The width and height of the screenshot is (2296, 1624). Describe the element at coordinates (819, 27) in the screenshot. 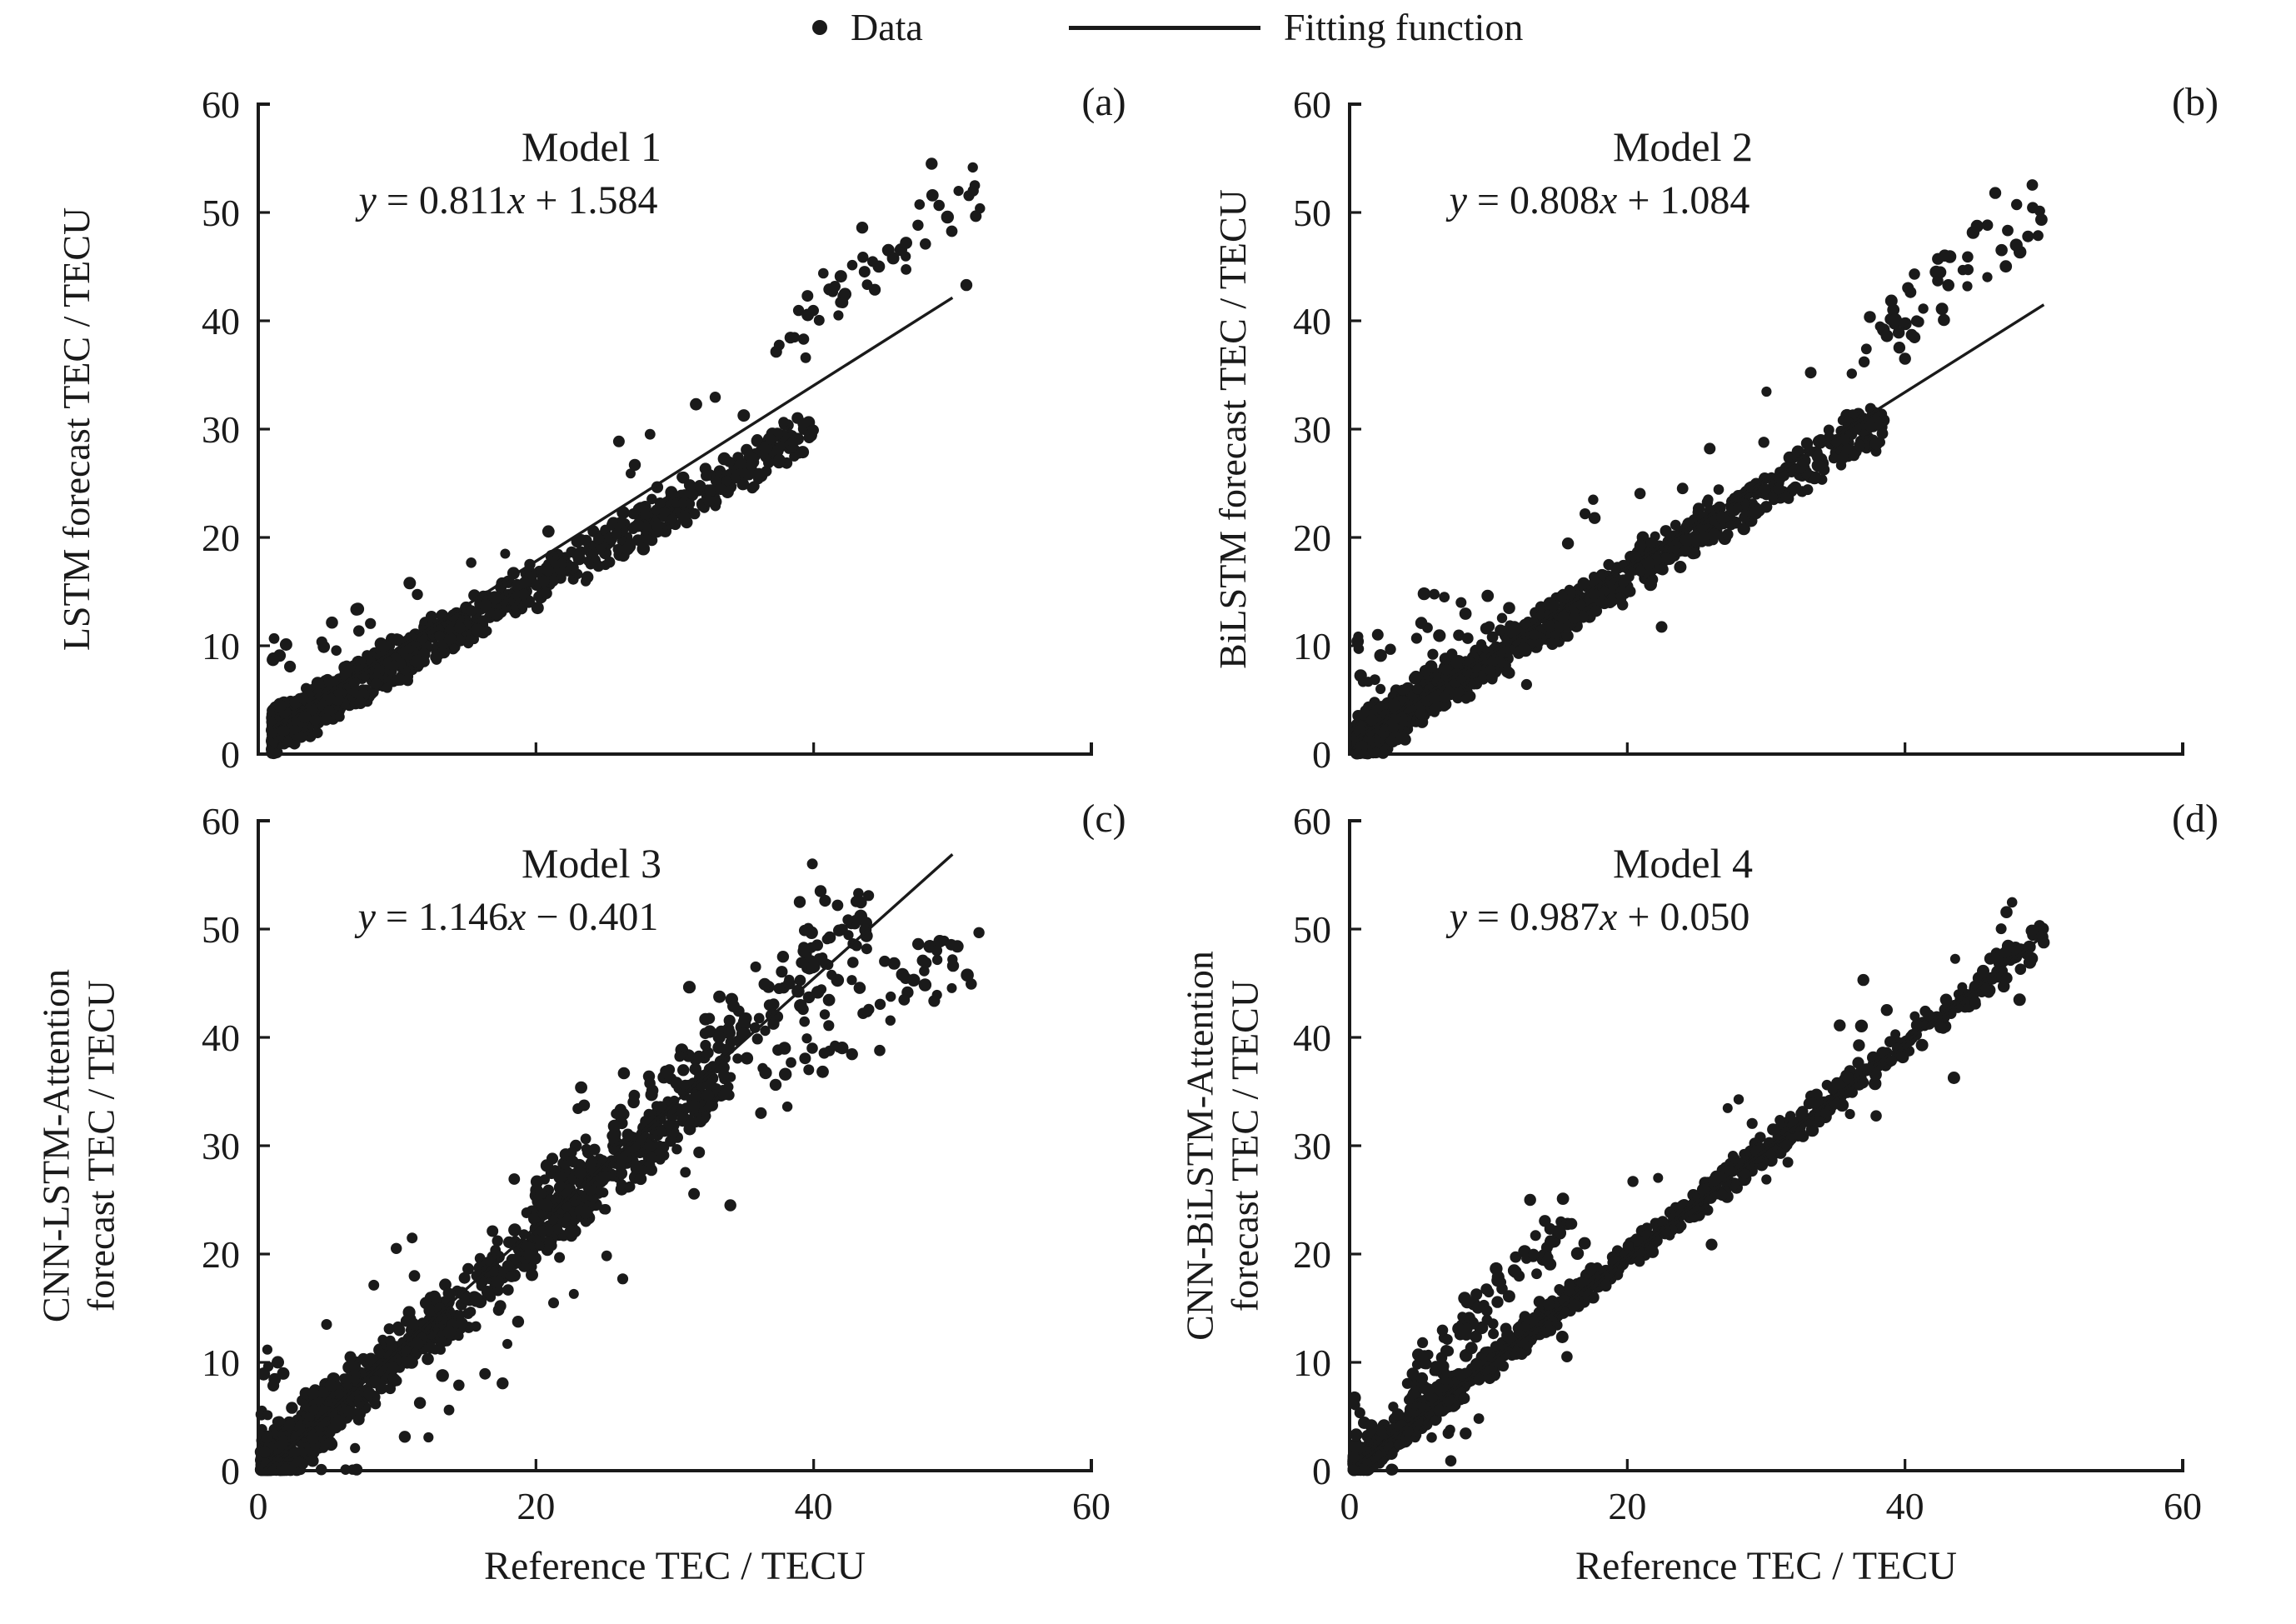

I see `data-marker-icon` at that location.